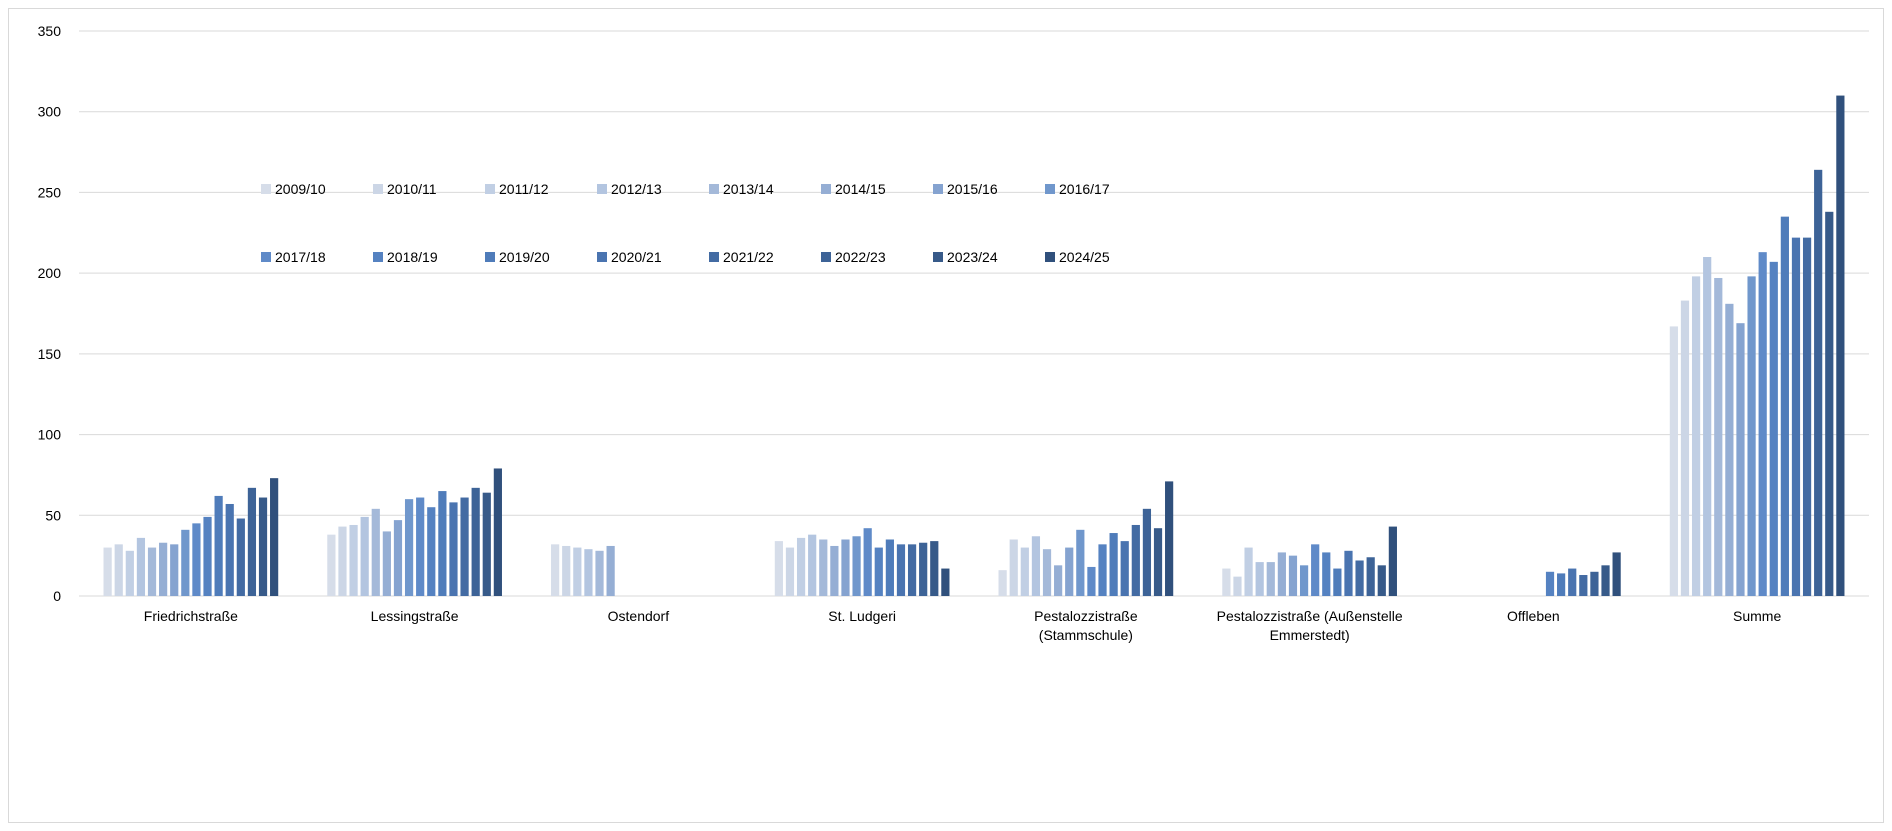 The height and width of the screenshot is (831, 1892). What do you see at coordinates (1533, 616) in the screenshot?
I see `x-tick-label: Offleben` at bounding box center [1533, 616].